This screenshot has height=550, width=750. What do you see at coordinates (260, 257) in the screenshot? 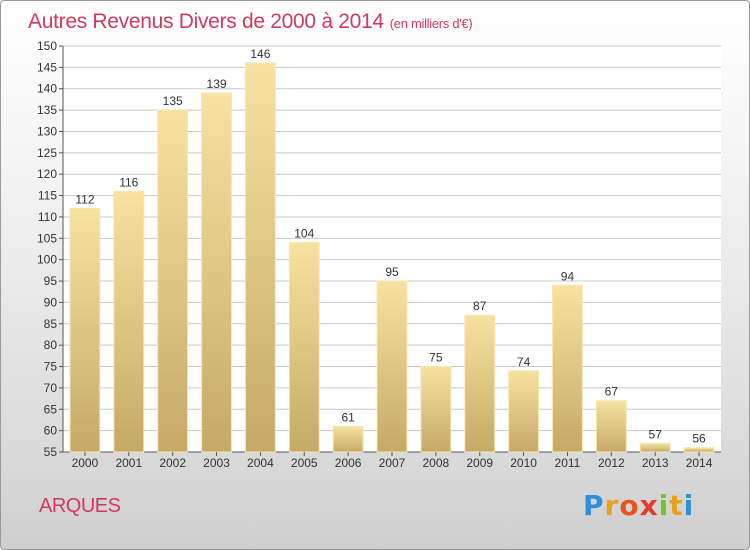
I see `bar-2004` at bounding box center [260, 257].